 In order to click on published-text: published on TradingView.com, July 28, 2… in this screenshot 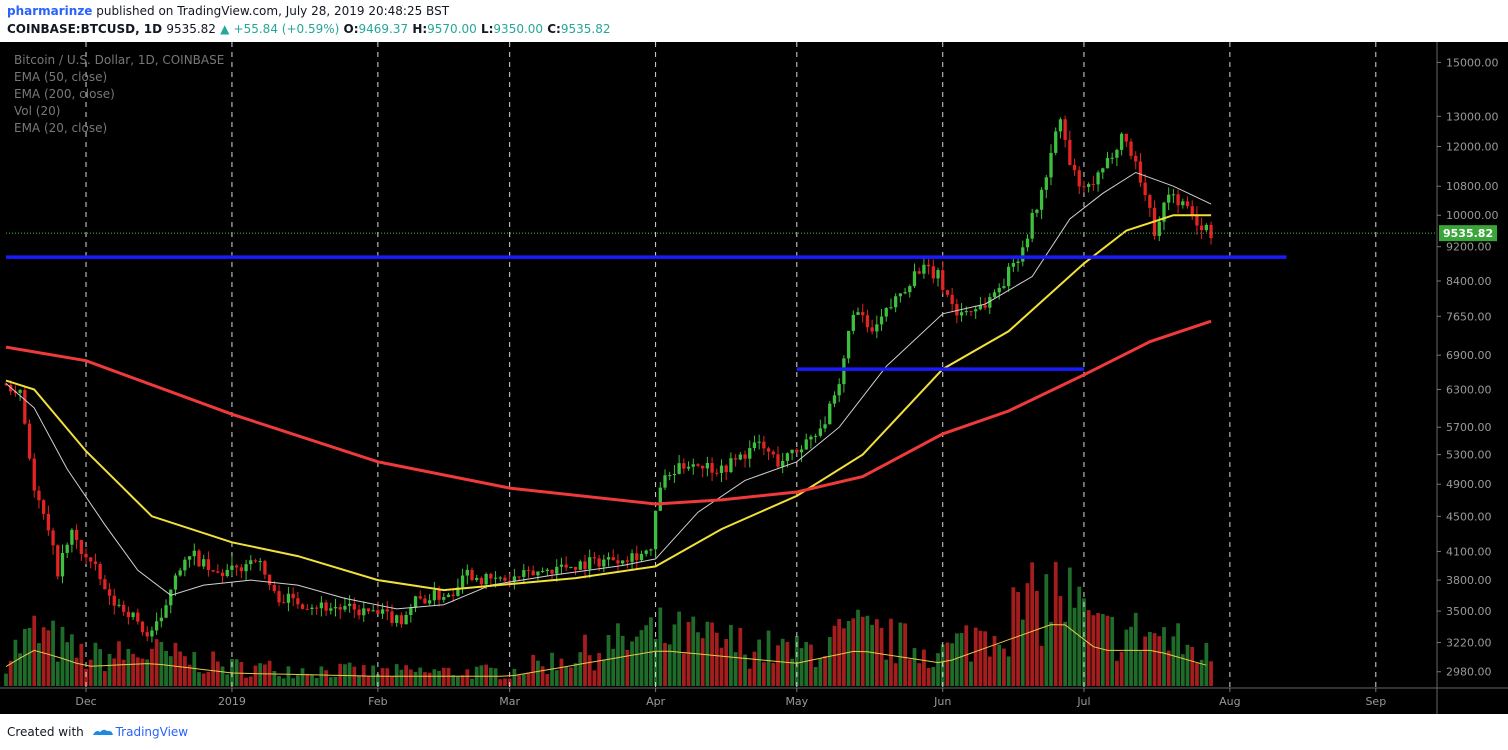, I will do `click(273, 11)`.